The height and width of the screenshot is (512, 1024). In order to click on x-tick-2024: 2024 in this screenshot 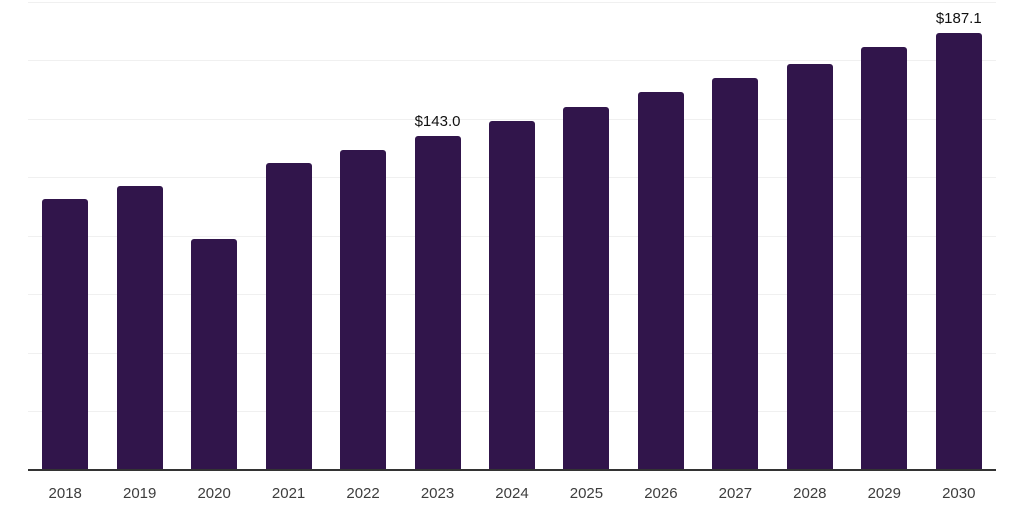, I will do `click(512, 493)`.